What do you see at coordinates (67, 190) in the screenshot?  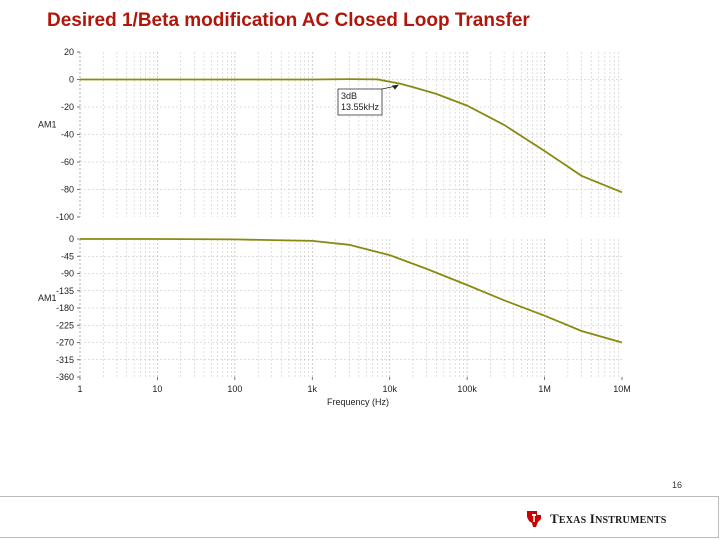 I see `mag-ytick-label: -80` at bounding box center [67, 190].